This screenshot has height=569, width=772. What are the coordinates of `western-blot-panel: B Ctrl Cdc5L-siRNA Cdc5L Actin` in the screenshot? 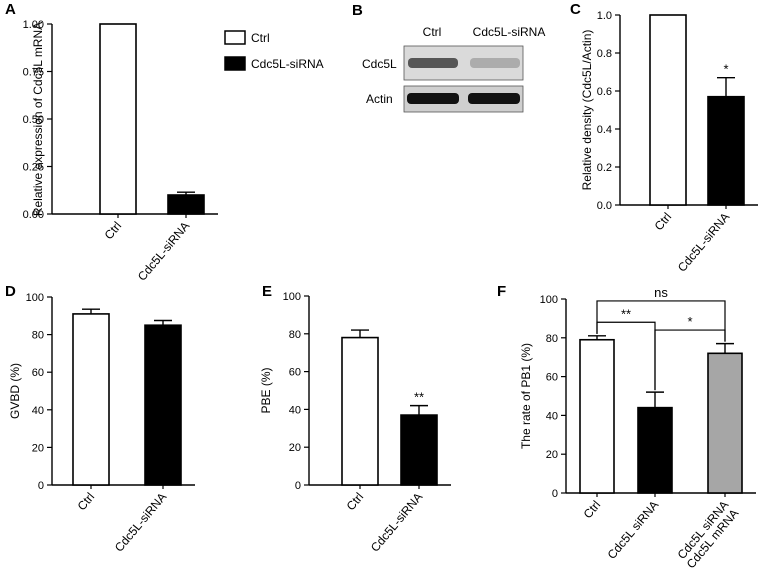 It's located at (449, 57).